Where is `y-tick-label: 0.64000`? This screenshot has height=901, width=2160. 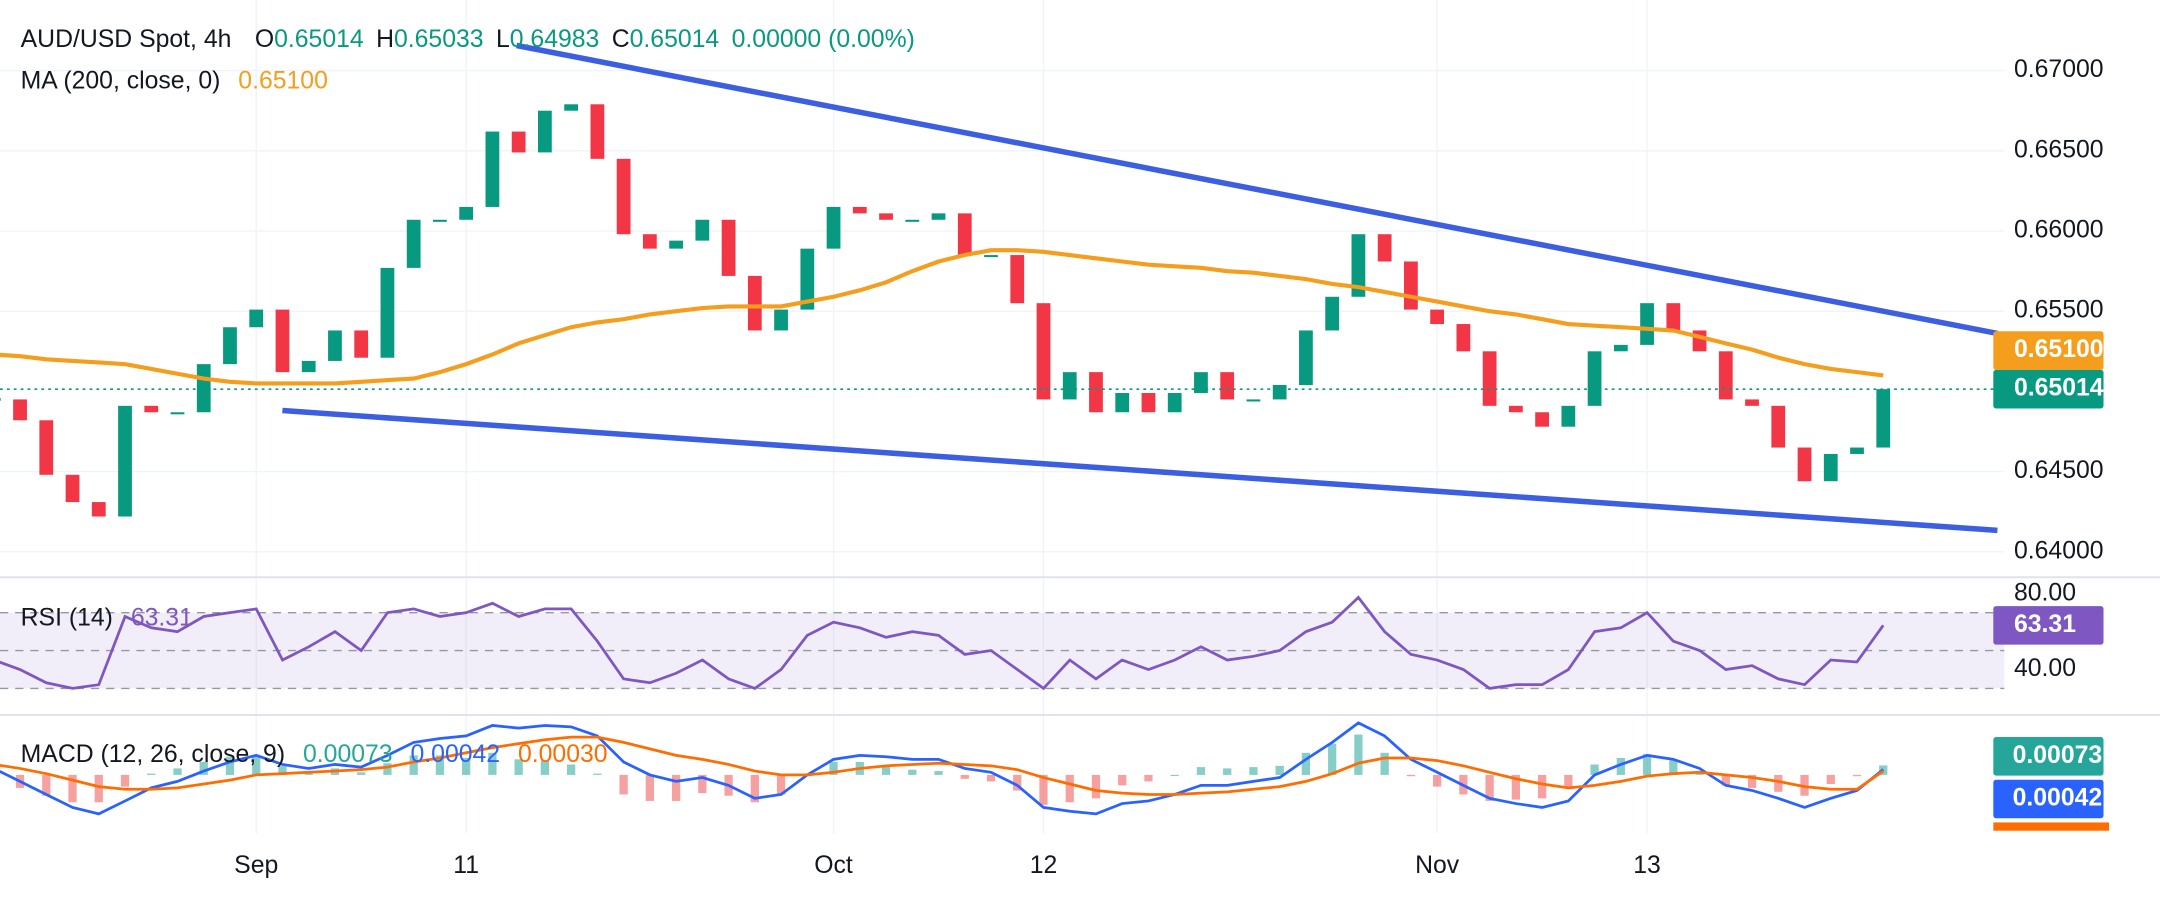 y-tick-label: 0.64000 is located at coordinates (2059, 550).